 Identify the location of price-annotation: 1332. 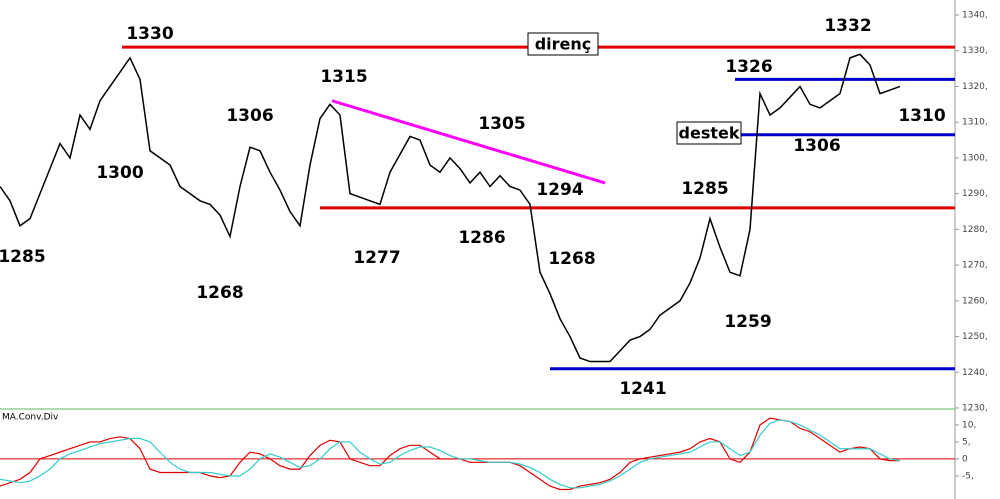
(847, 26).